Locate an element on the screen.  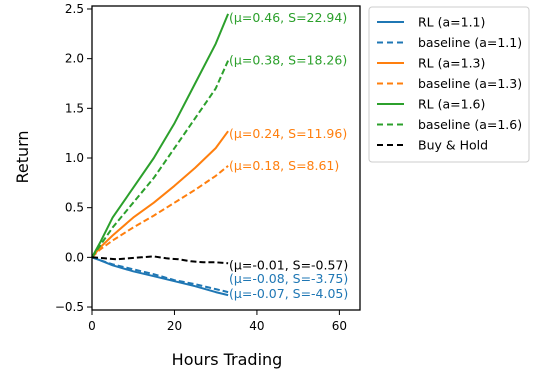
x-tick-label: 60 is located at coordinates (339, 326).